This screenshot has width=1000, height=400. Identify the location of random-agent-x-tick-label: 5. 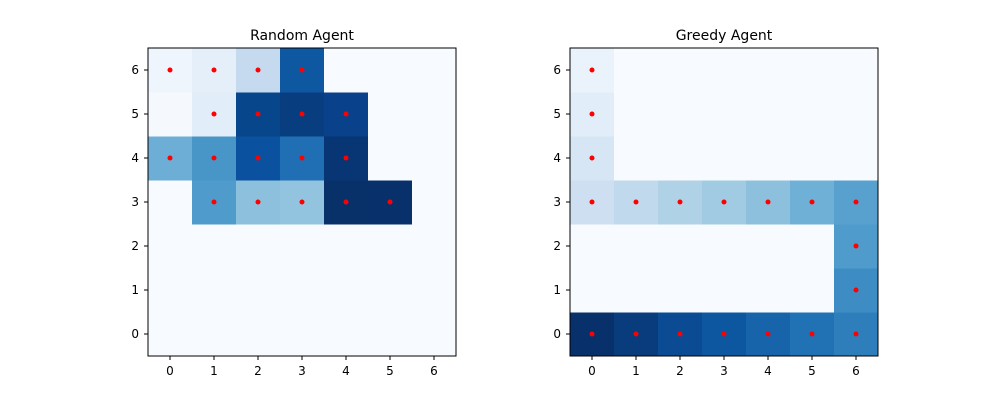
(390, 371).